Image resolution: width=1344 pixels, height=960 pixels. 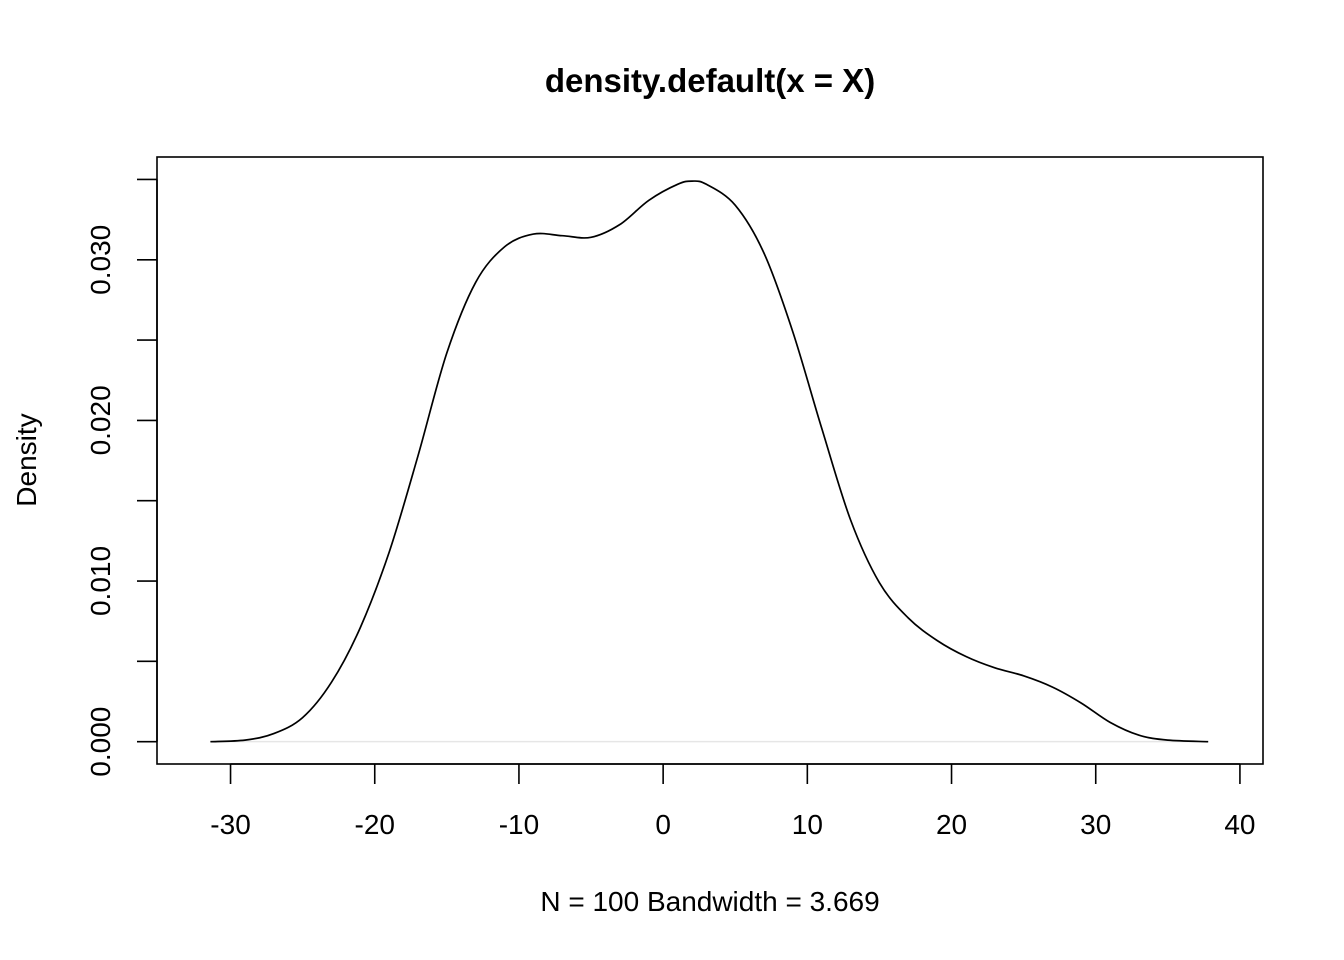 What do you see at coordinates (710, 80) in the screenshot?
I see `chart-title: density.default(x = X)` at bounding box center [710, 80].